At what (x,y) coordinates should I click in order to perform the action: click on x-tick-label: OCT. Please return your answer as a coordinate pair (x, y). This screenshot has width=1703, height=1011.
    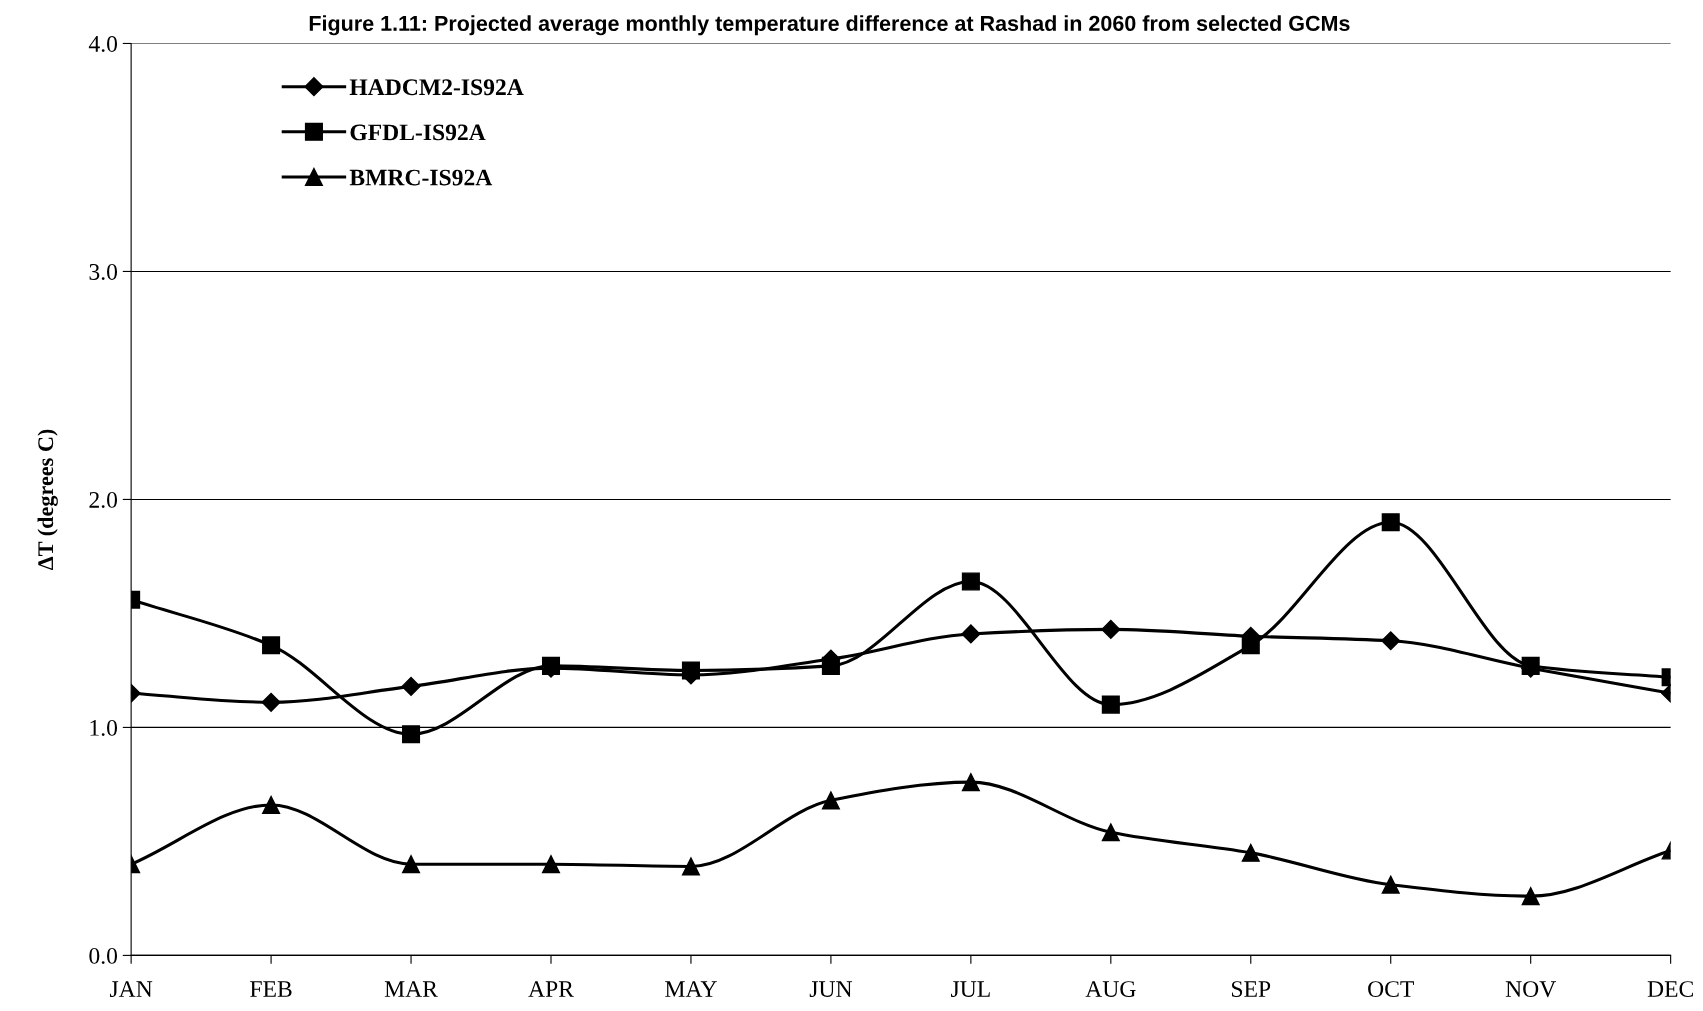
    Looking at the image, I should click on (1391, 989).